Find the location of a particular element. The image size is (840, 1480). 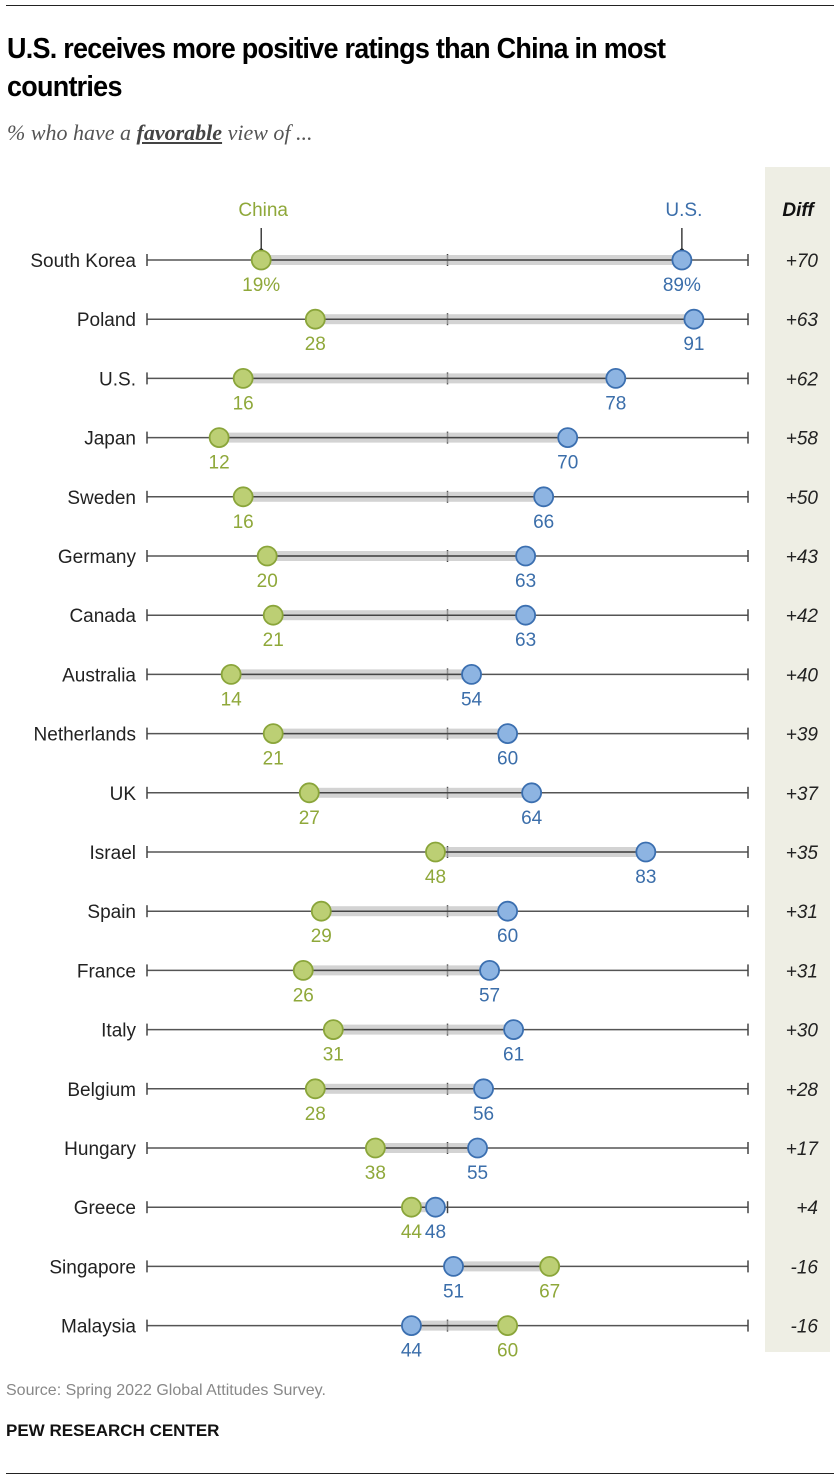

country-label: Greece is located at coordinates (105, 1208).